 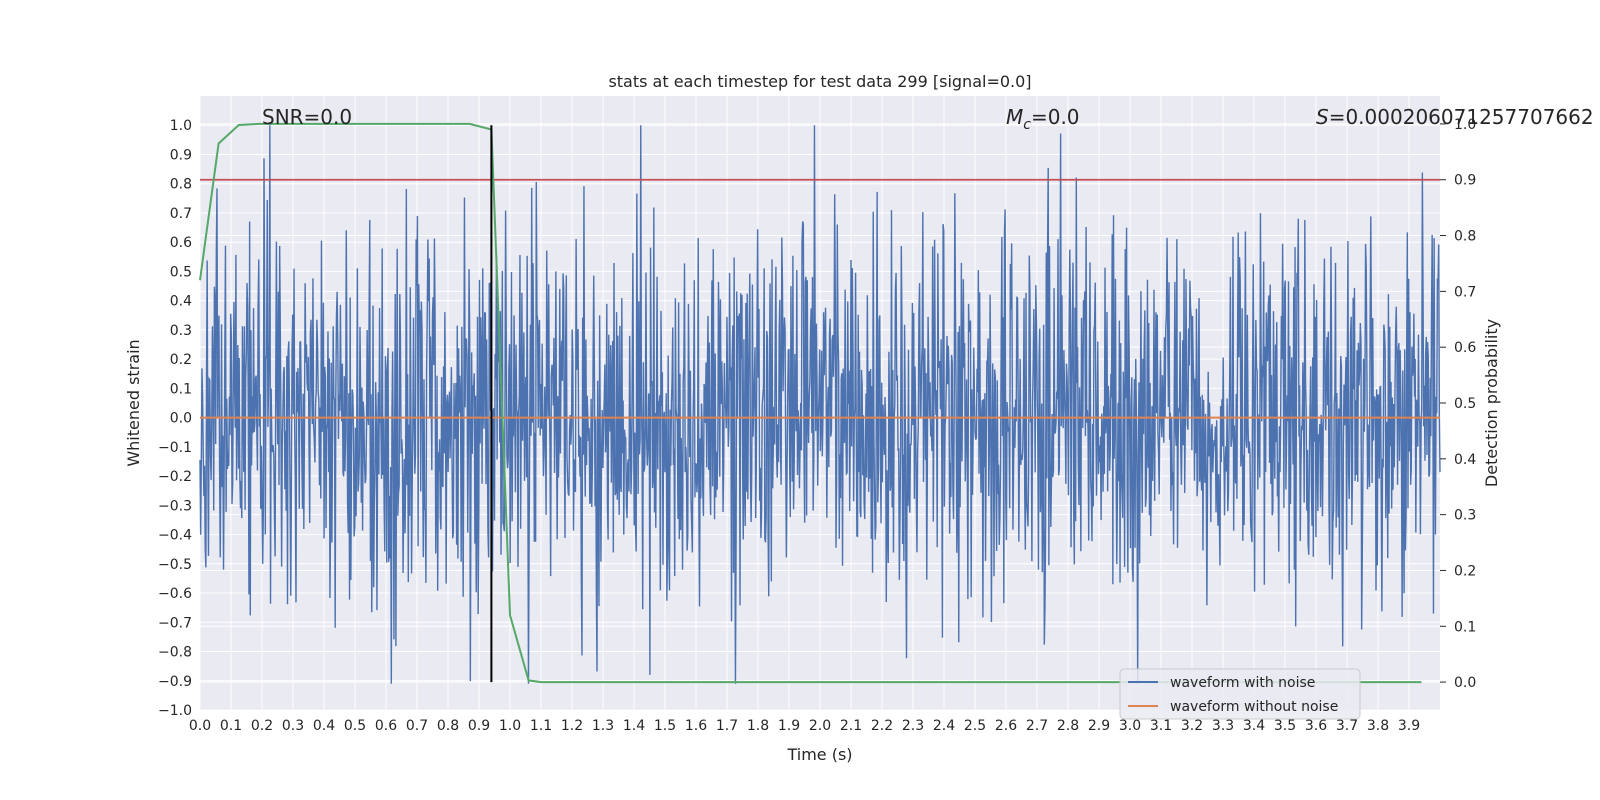 What do you see at coordinates (819, 754) in the screenshot?
I see `x-axis-label: Time (s)` at bounding box center [819, 754].